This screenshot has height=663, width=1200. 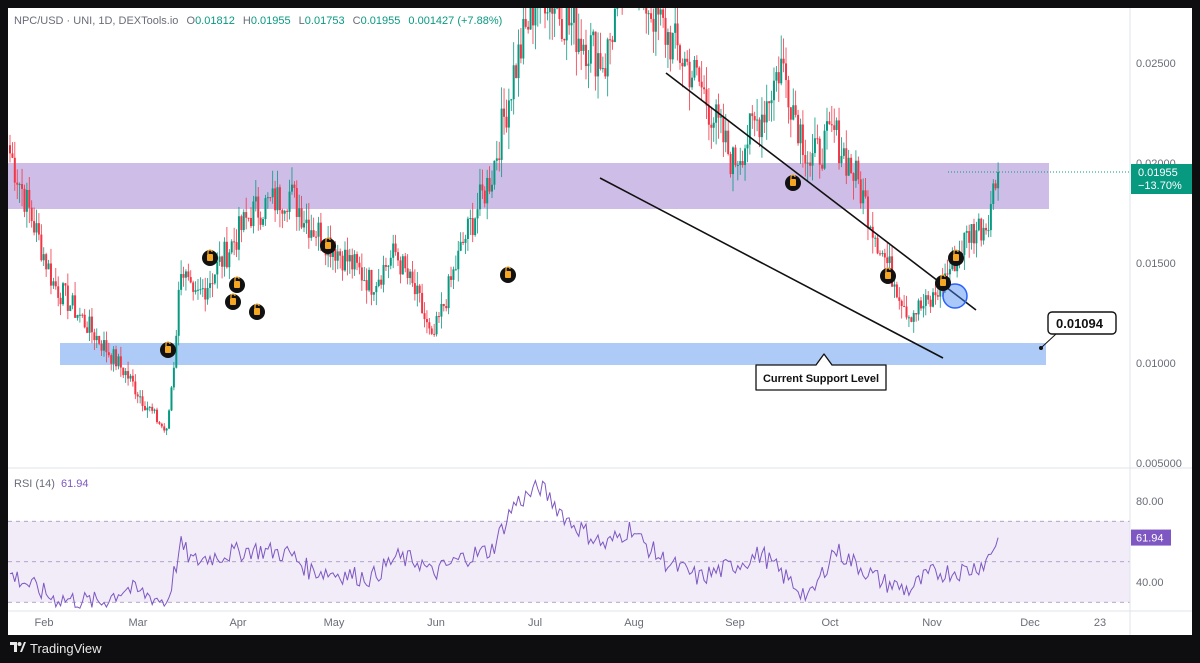 I want to click on close-label: C, so click(x=356, y=21).